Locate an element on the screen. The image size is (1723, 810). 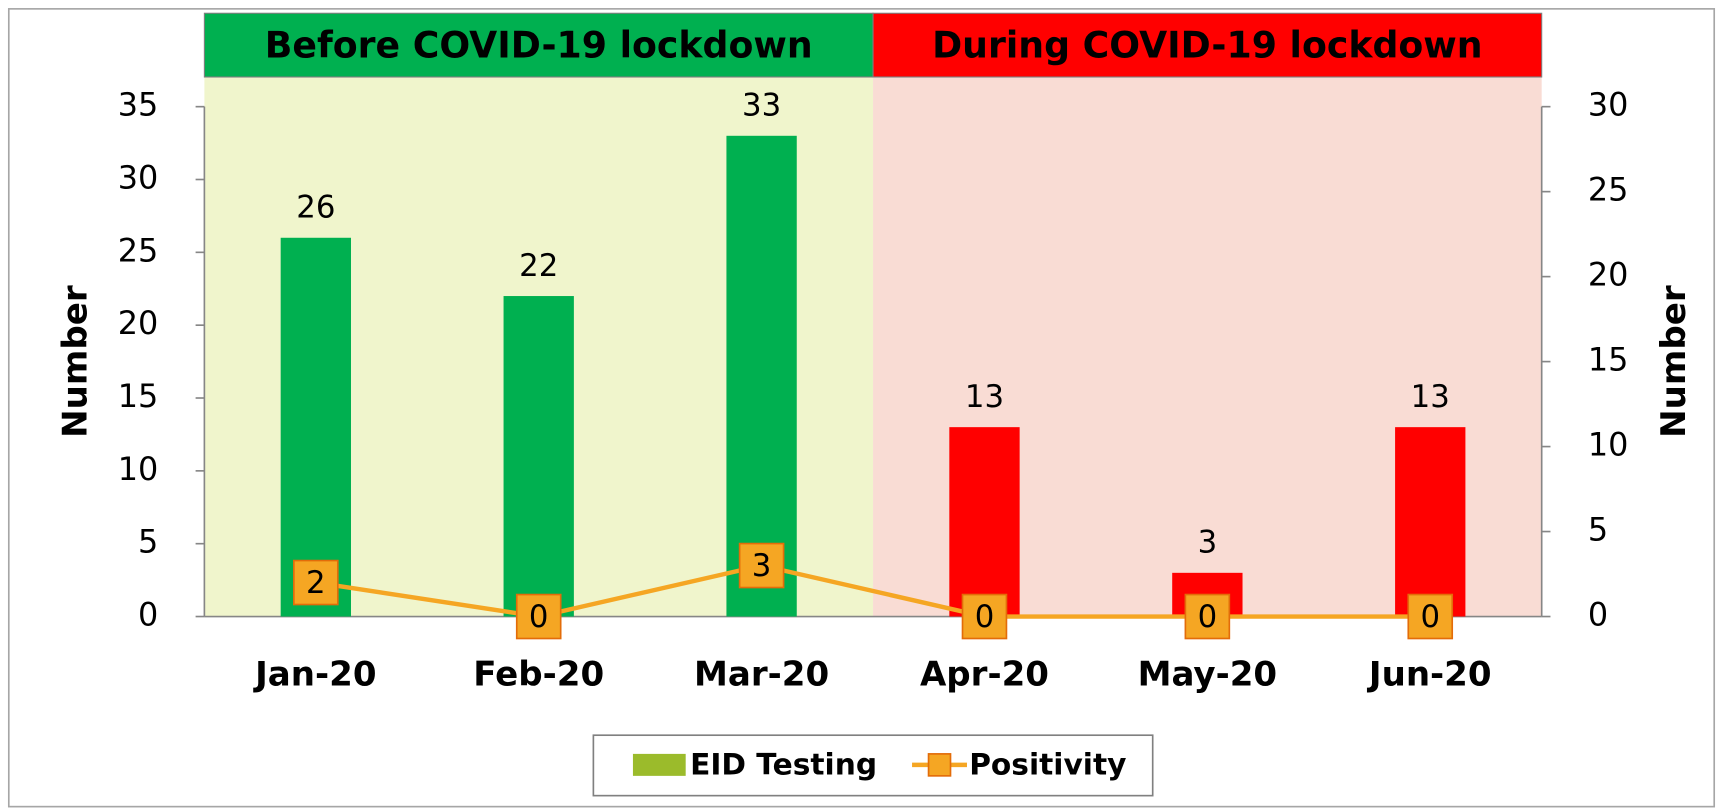
line-value-label: 3 is located at coordinates (762, 566).